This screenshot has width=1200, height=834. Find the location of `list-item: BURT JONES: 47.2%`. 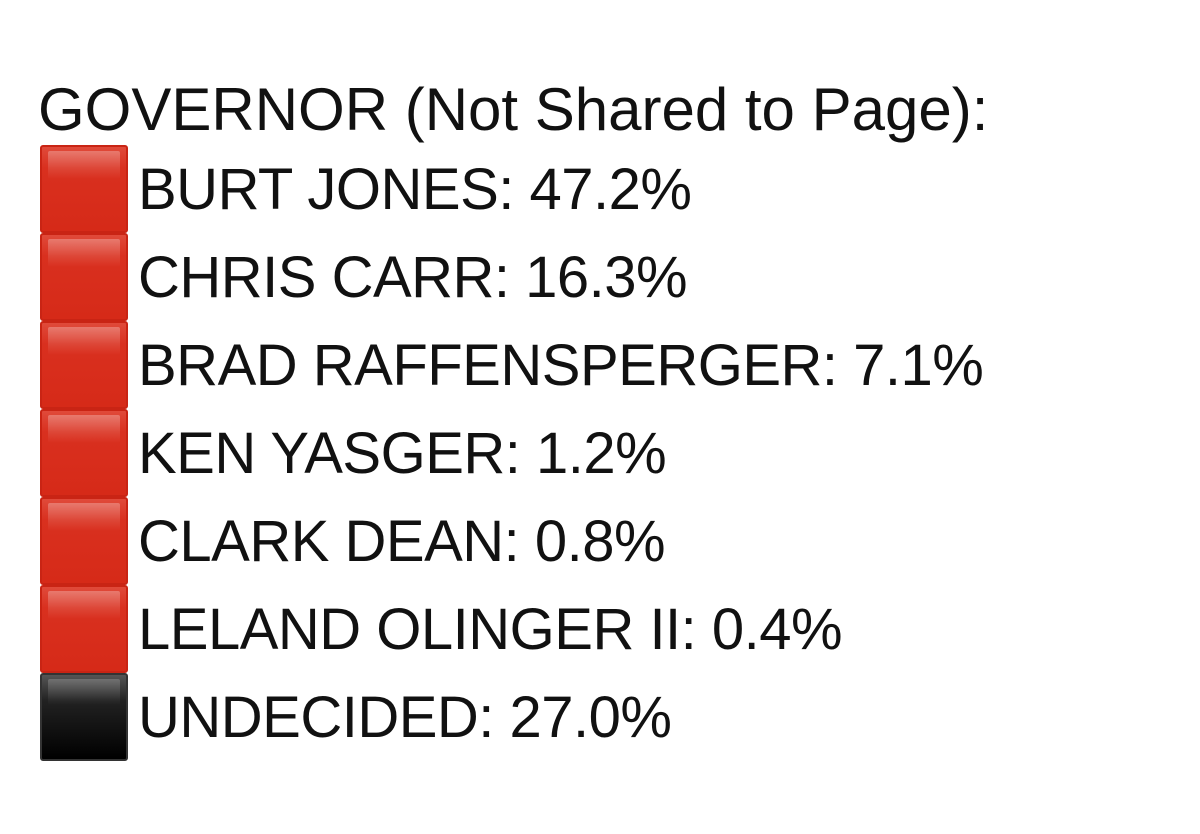

list-item: BURT JONES: 47.2% is located at coordinates (511, 189).